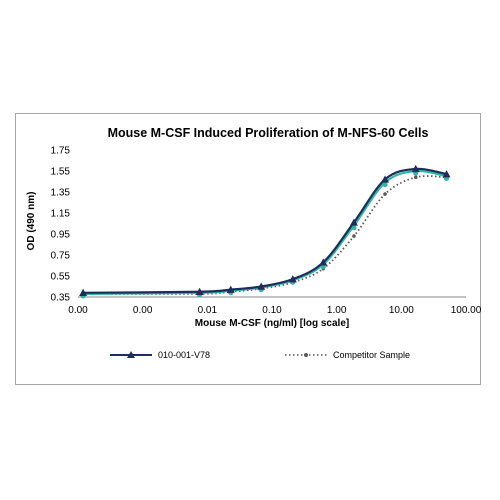 Image resolution: width=500 pixels, height=500 pixels. What do you see at coordinates (61, 151) in the screenshot?
I see `y-tick-label: 1.75` at bounding box center [61, 151].